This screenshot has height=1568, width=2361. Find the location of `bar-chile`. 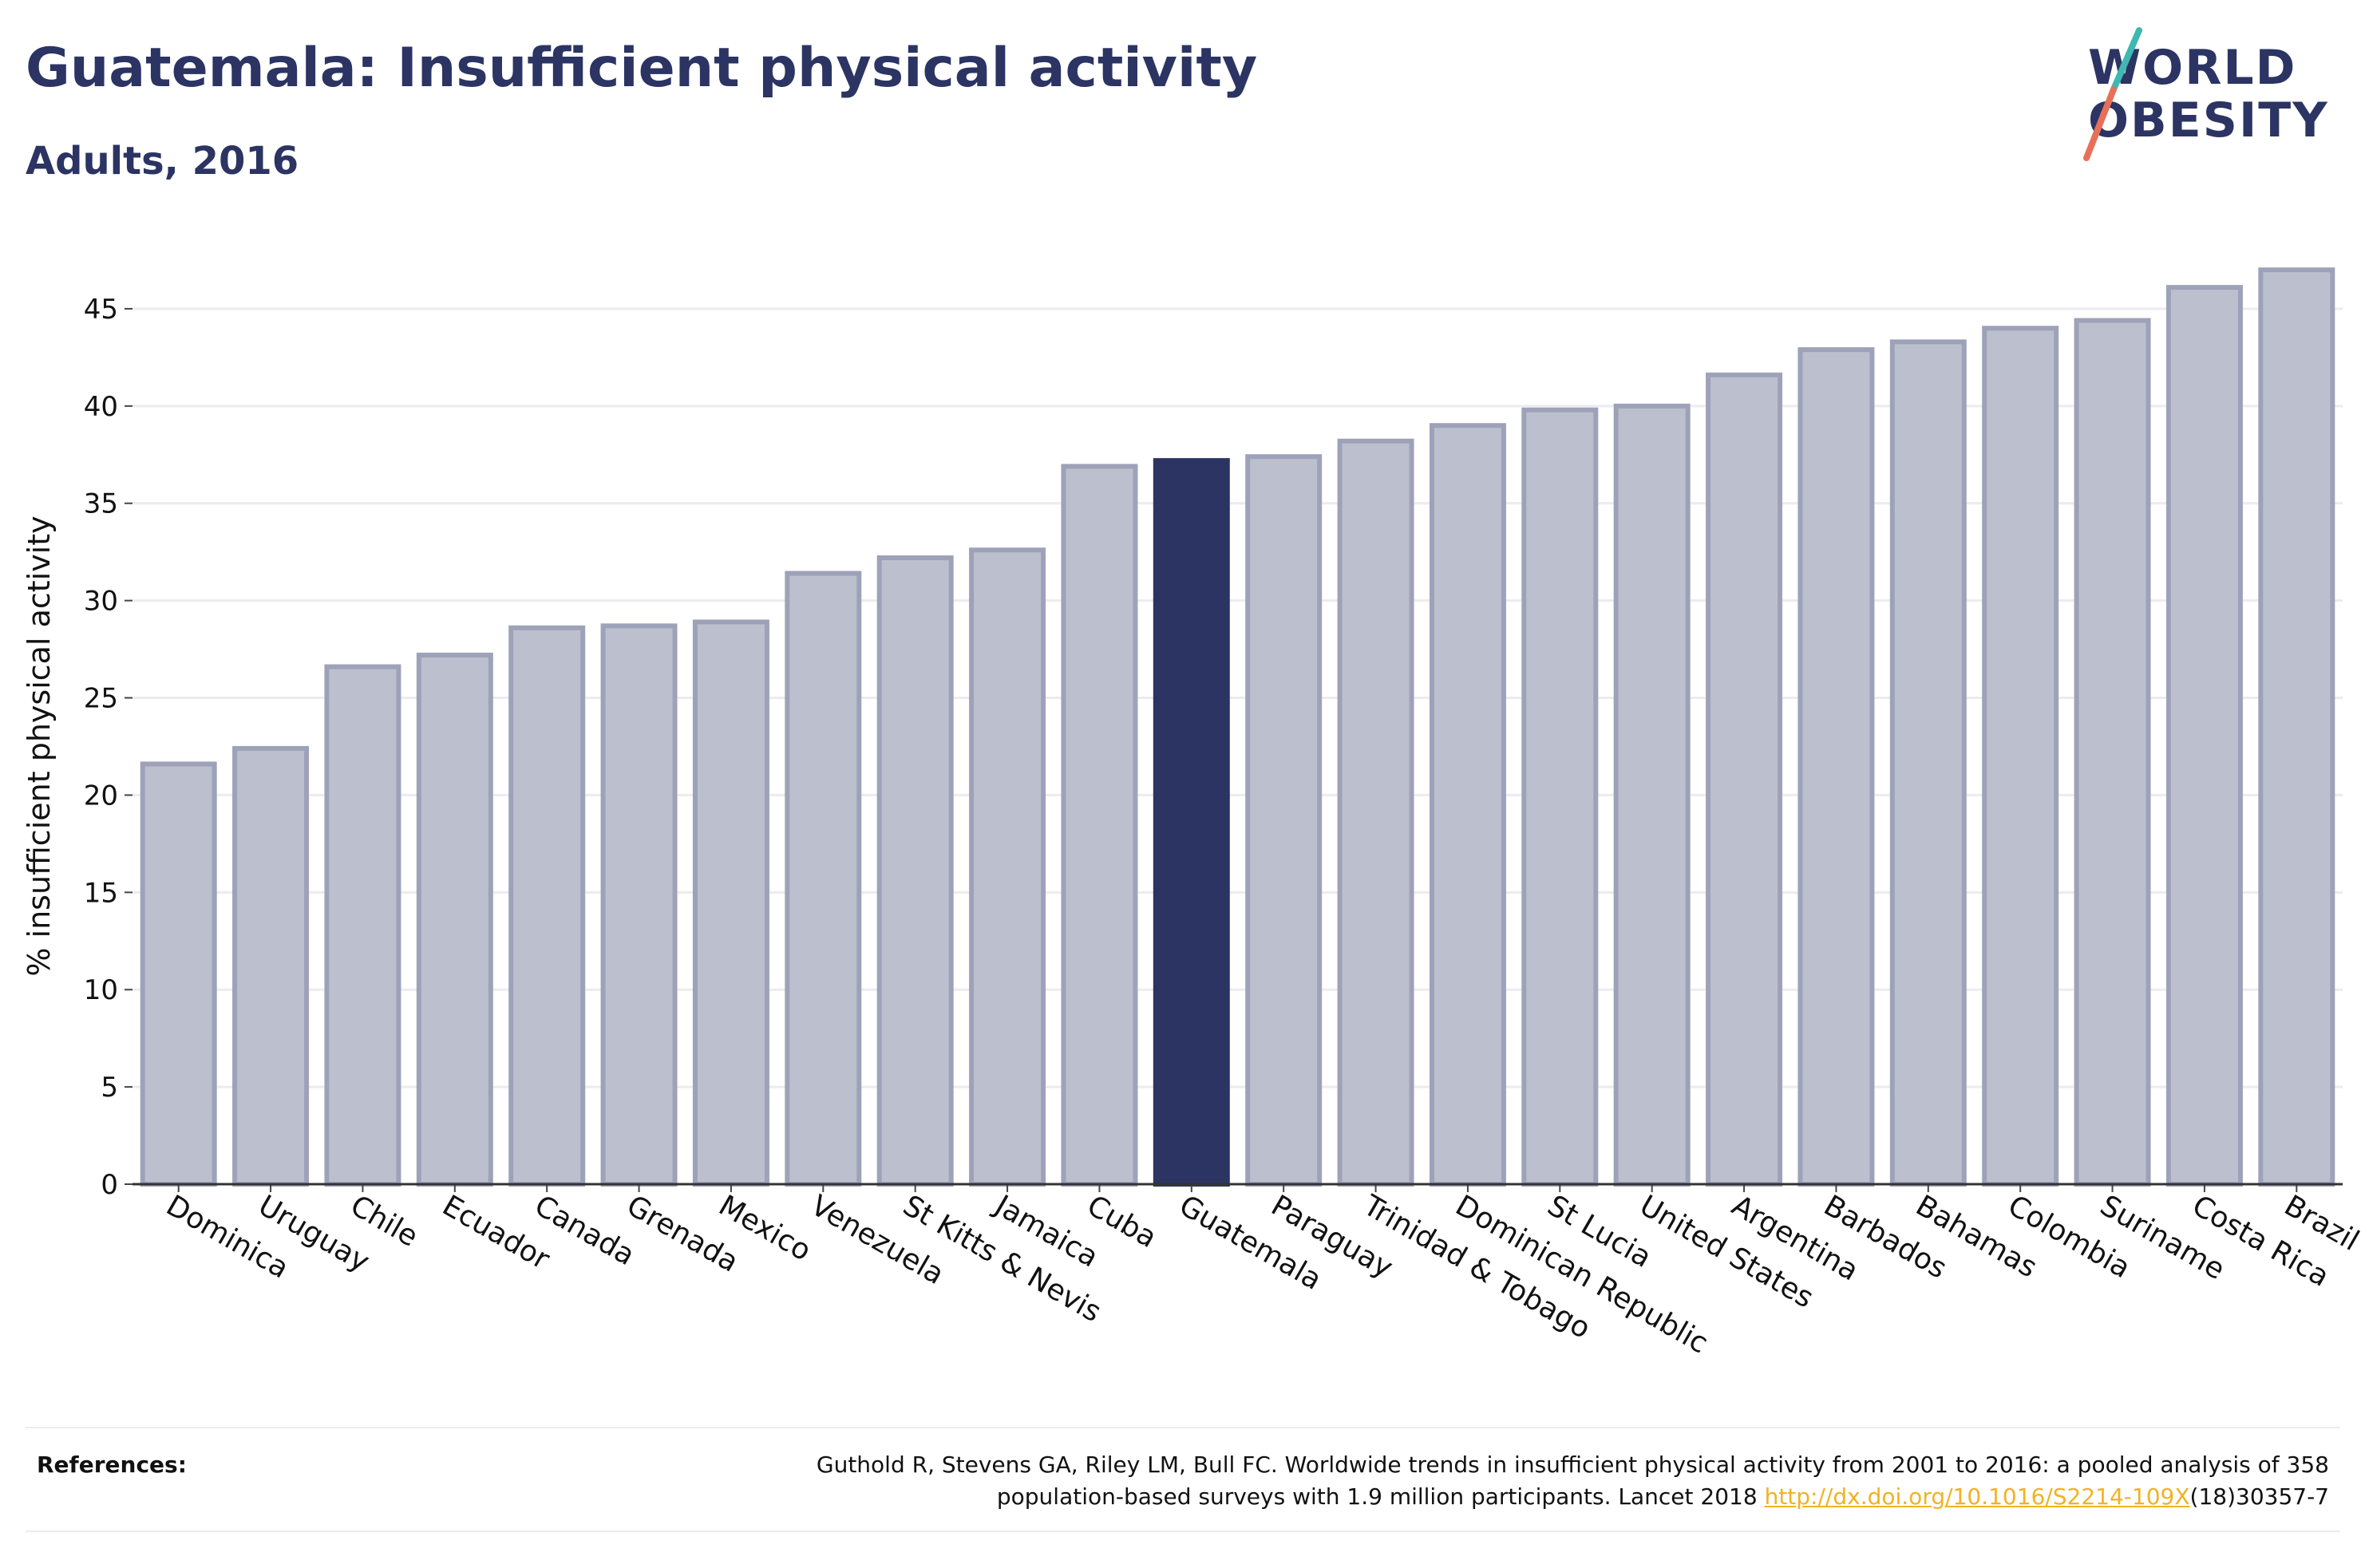

bar-chile is located at coordinates (362, 925).